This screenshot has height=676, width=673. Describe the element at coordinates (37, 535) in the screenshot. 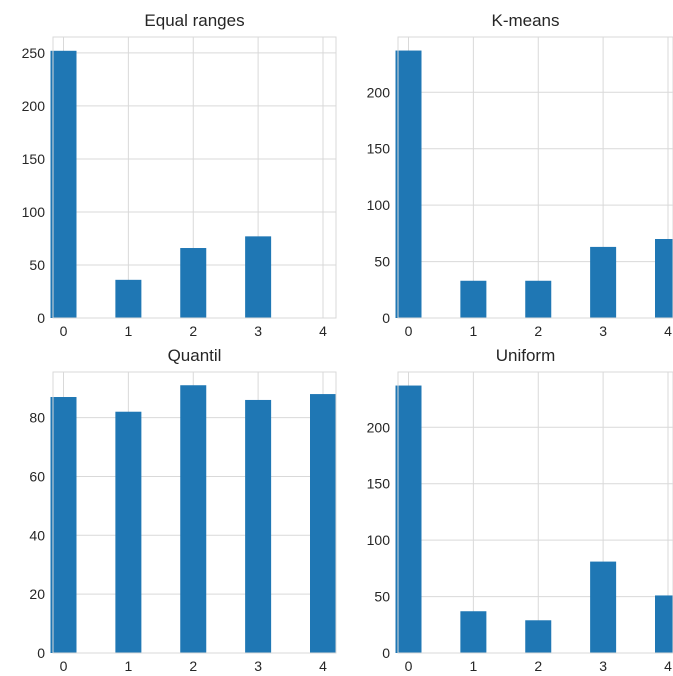

I see `y-tick-label: 40` at that location.